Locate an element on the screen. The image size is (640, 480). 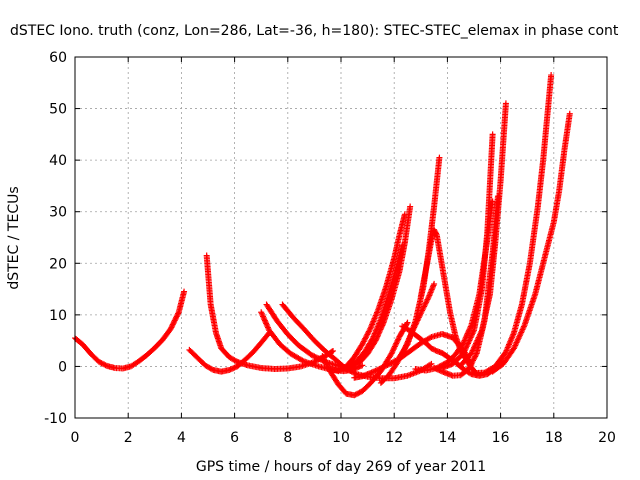
x-tick-label: 4 is located at coordinates (181, 438).